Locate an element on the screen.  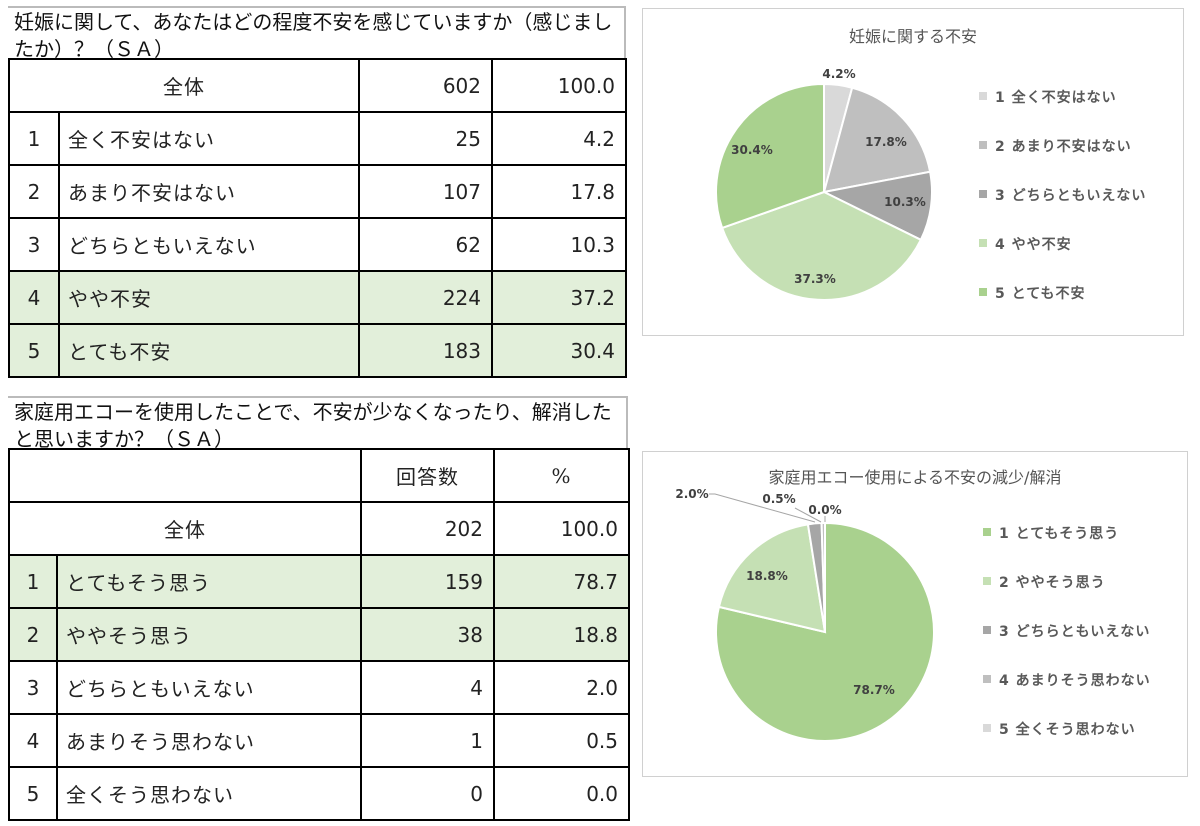
data-label: 4.2% is located at coordinates (838, 74).